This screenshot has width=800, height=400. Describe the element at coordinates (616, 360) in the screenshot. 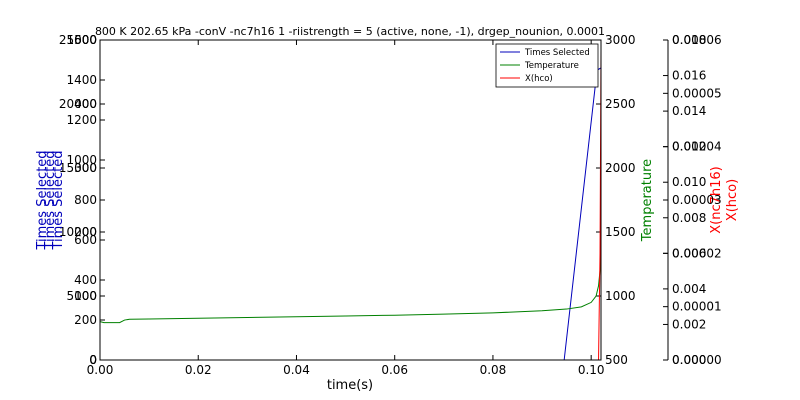

I see `temperature-axis-tick-label: 500` at that location.